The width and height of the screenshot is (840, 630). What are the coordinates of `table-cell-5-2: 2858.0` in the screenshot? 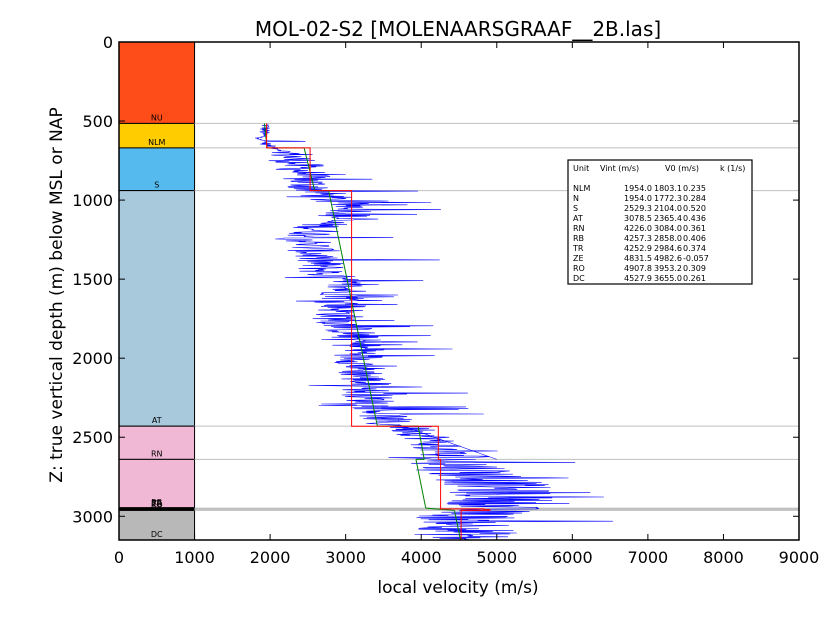 It's located at (668, 238).